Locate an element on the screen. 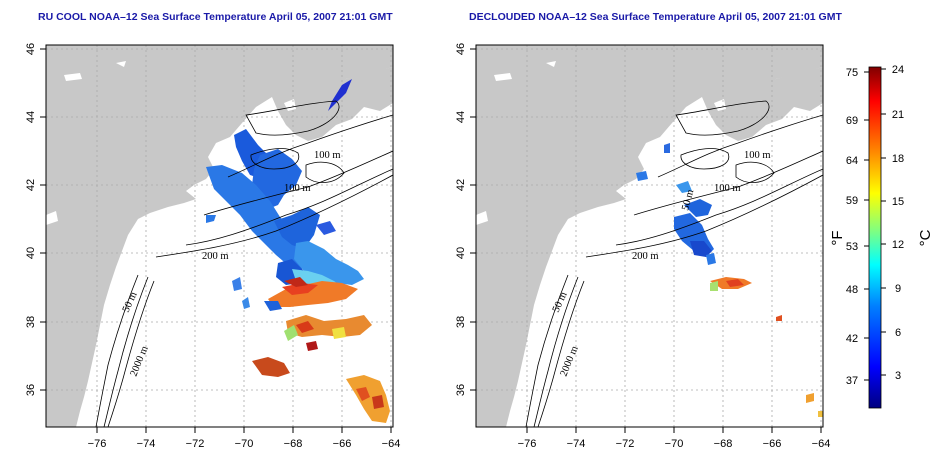 This screenshot has height=475, width=950. celsius-tick-label: 21 is located at coordinates (898, 115).